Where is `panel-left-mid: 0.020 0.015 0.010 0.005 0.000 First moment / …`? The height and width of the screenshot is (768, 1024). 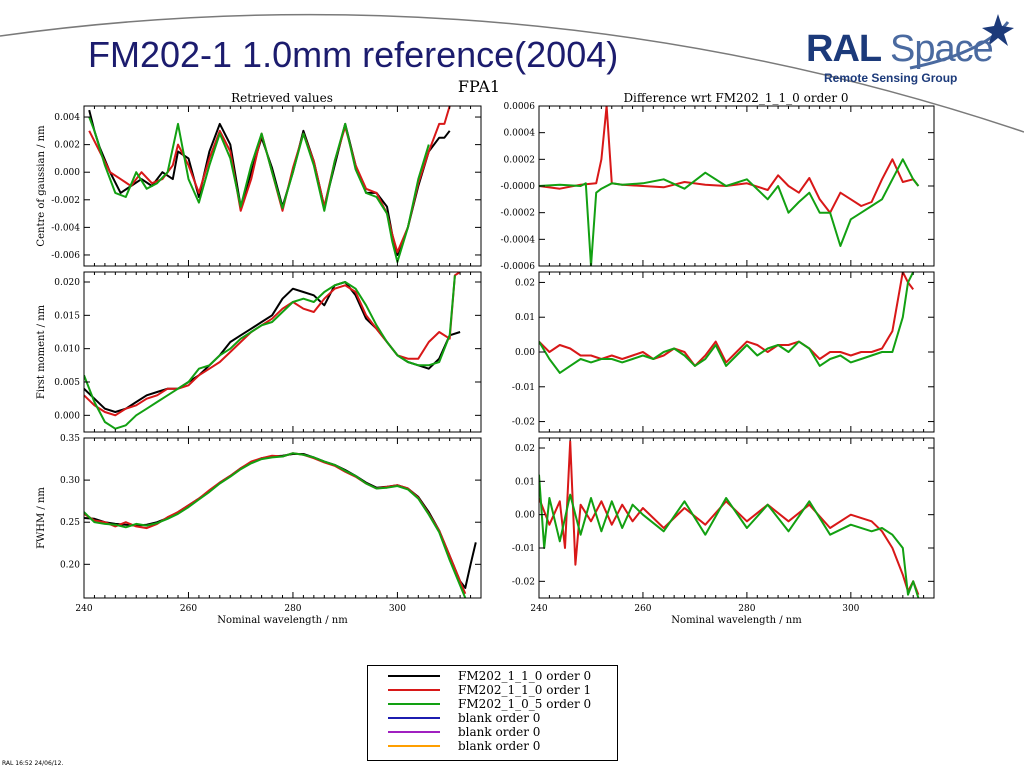
panel-left-mid: 0.020 0.015 0.010 0.005 0.000 First moment / … is located at coordinates (259, 352).